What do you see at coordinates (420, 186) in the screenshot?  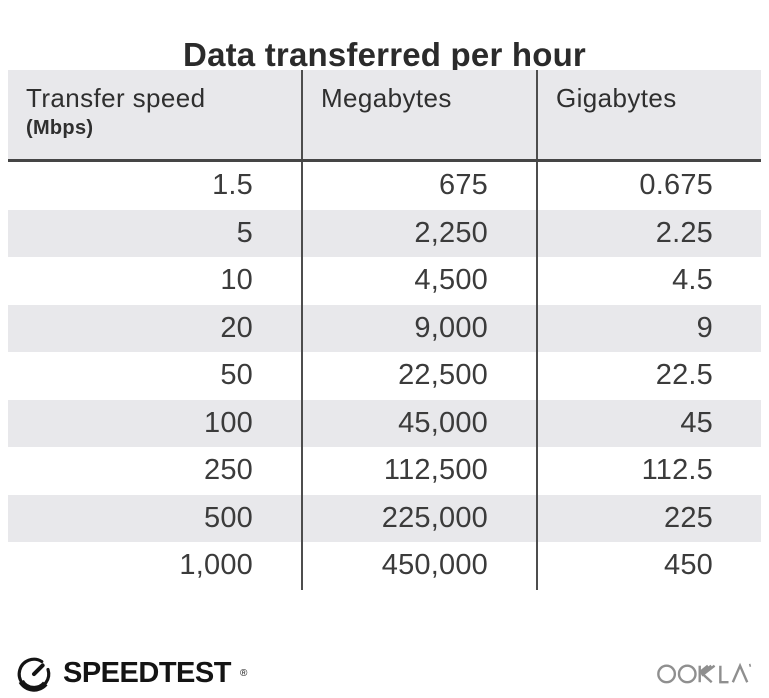 I see `table-cell: 675` at bounding box center [420, 186].